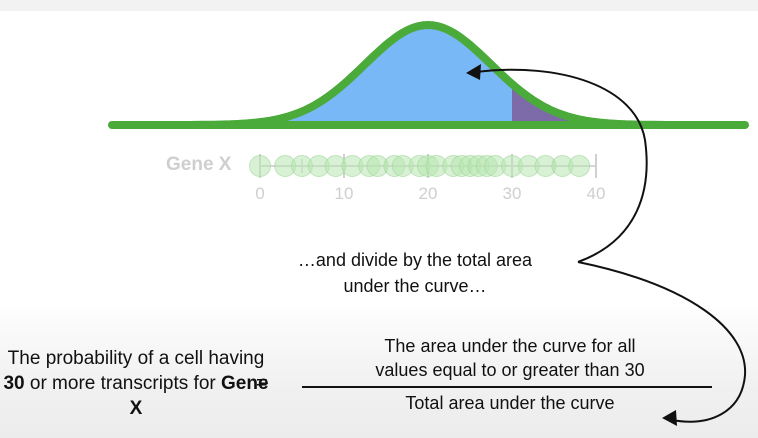  What do you see at coordinates (669, 418) in the screenshot?
I see `arrowhead-denominator-icon` at bounding box center [669, 418].